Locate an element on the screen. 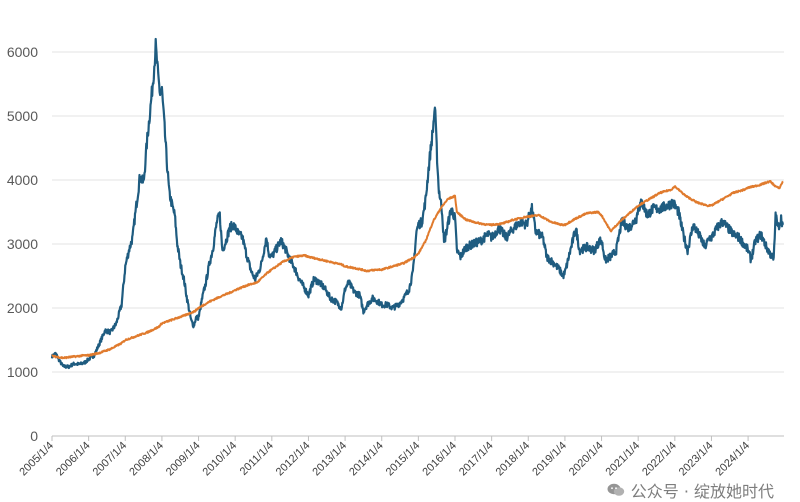 The height and width of the screenshot is (502, 800). y-tick-label: 1000 is located at coordinates (22, 372).